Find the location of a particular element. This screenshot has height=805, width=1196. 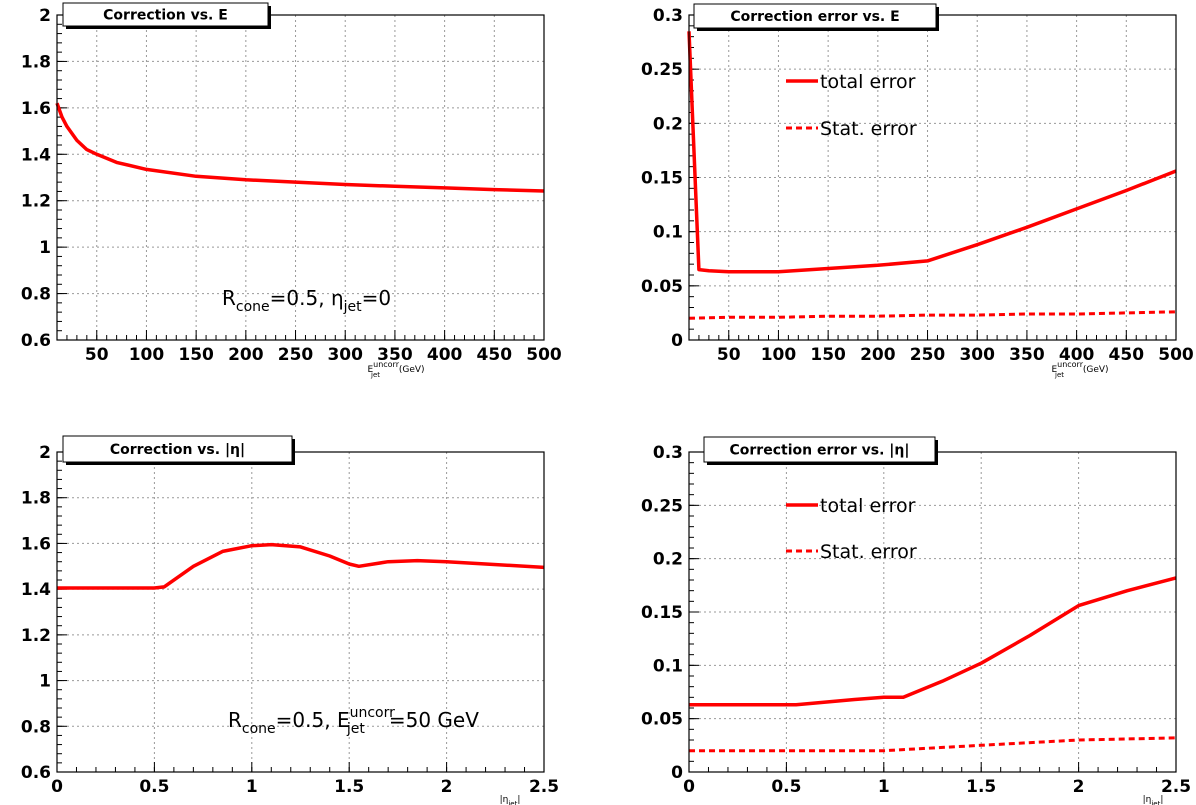

chart-title: Correction vs. E is located at coordinates (165, 16).